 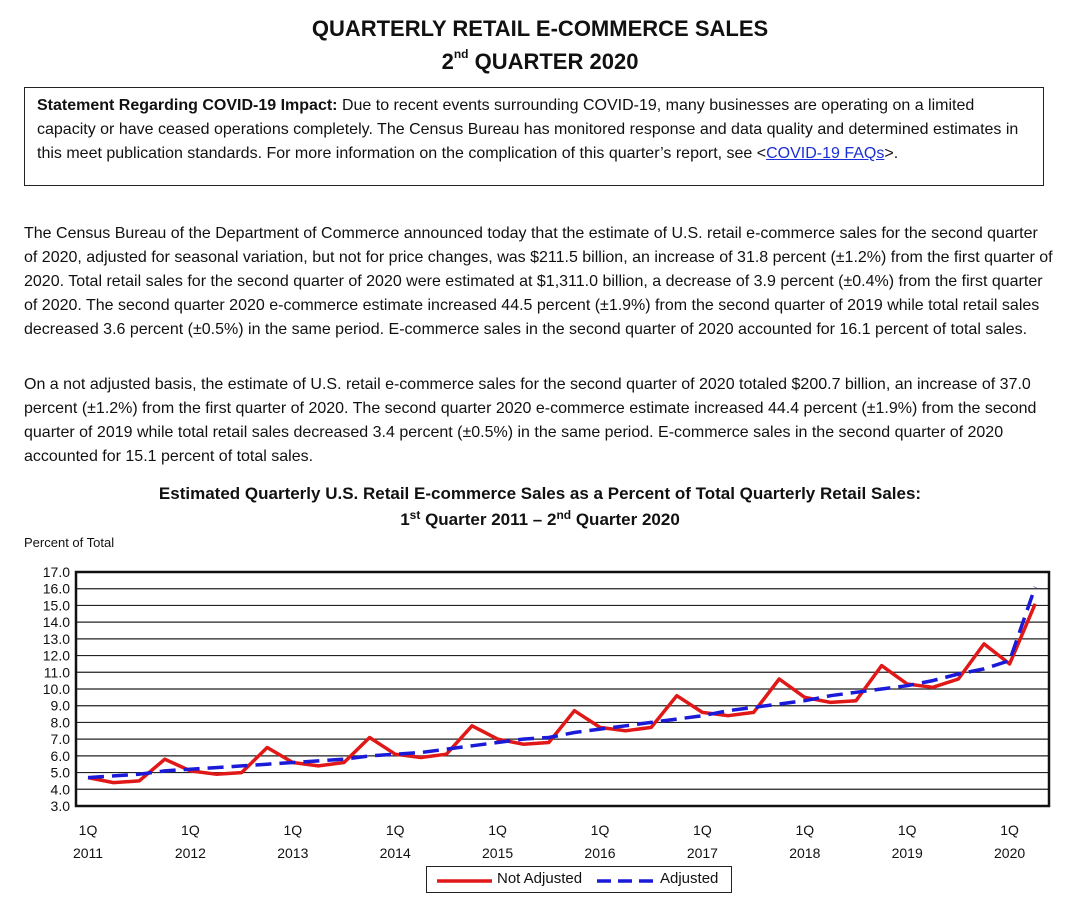 I want to click on covid-faqs-link: COVID-19 FAQs, so click(x=825, y=153).